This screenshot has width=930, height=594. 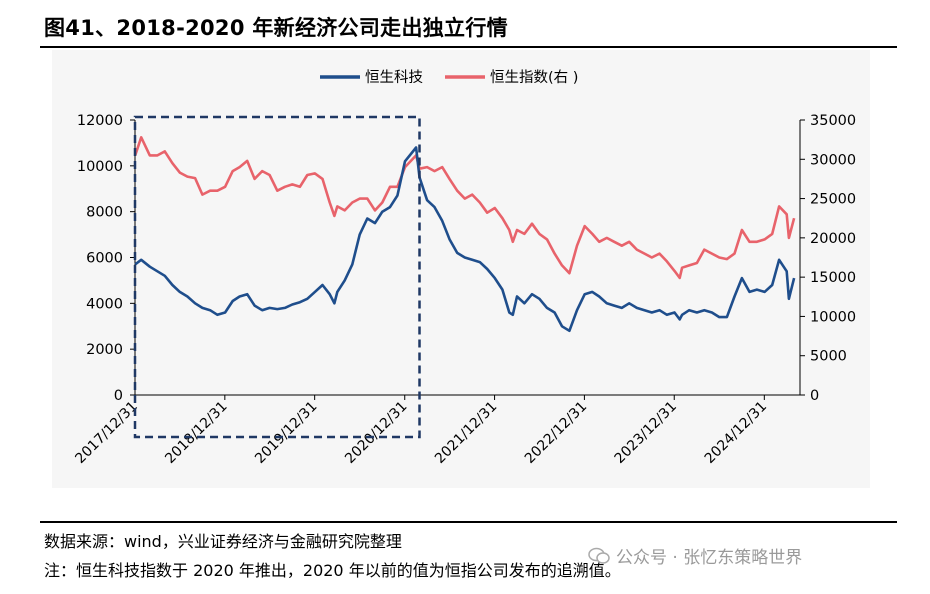 I want to click on x-tick-label: 2021/12/31, so click(x=466, y=433).